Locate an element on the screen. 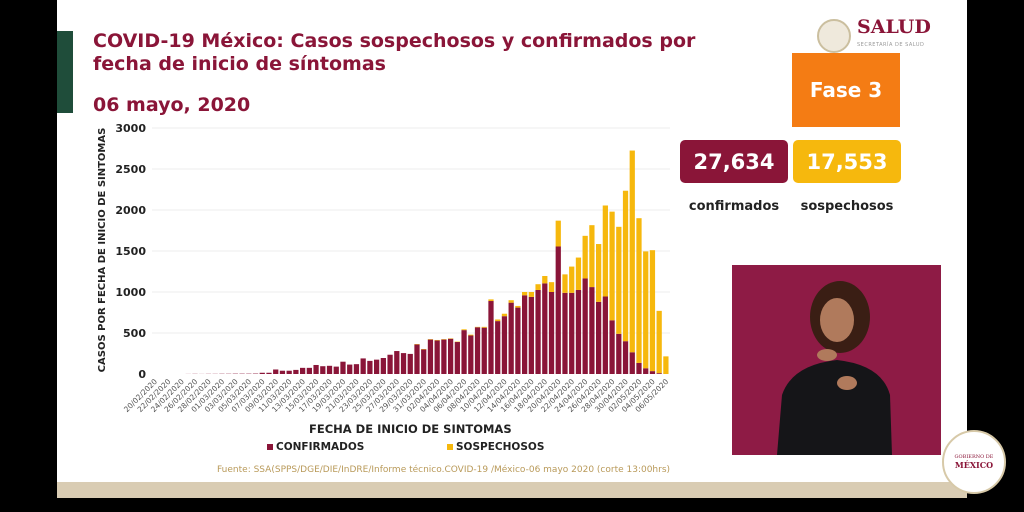 The width and height of the screenshot is (1024, 512). y-tick-label: 2000 is located at coordinates (130, 210).